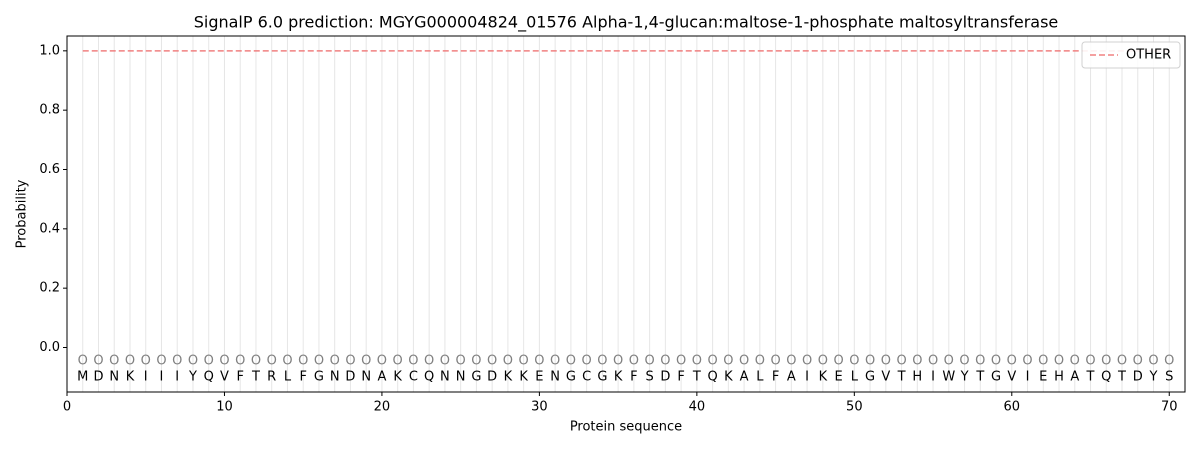  I want to click on x-tick-label: 20, so click(382, 407).